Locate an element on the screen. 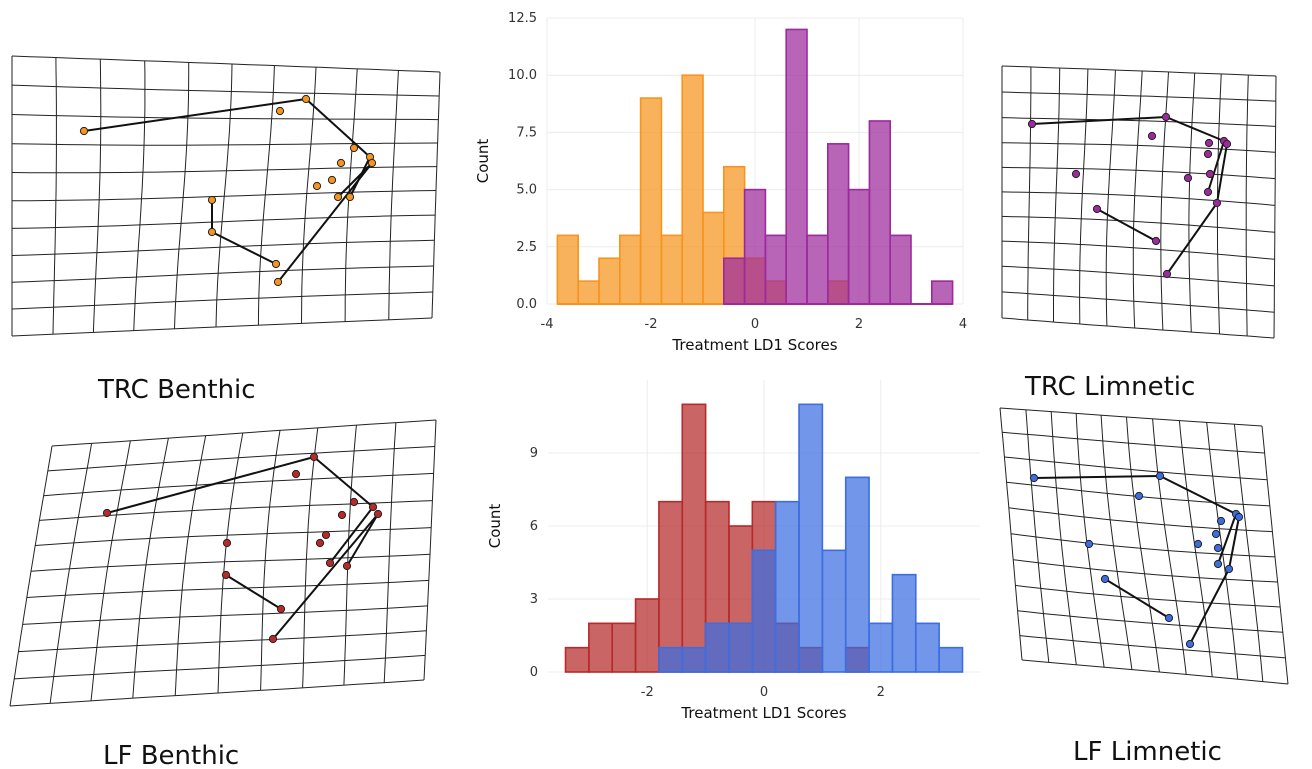  x-tick-label: -4 is located at coordinates (547, 324).